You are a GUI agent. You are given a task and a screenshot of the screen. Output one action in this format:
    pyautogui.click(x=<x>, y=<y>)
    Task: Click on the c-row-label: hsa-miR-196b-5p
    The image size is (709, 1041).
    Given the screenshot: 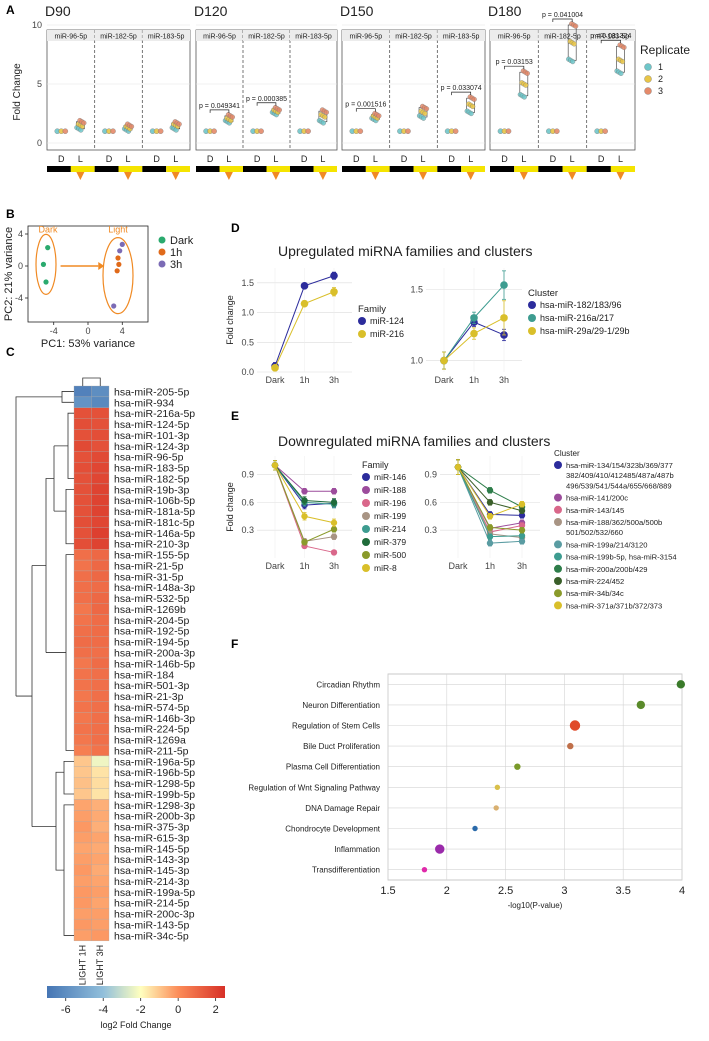 What is the action you would take?
    pyautogui.click(x=154, y=773)
    